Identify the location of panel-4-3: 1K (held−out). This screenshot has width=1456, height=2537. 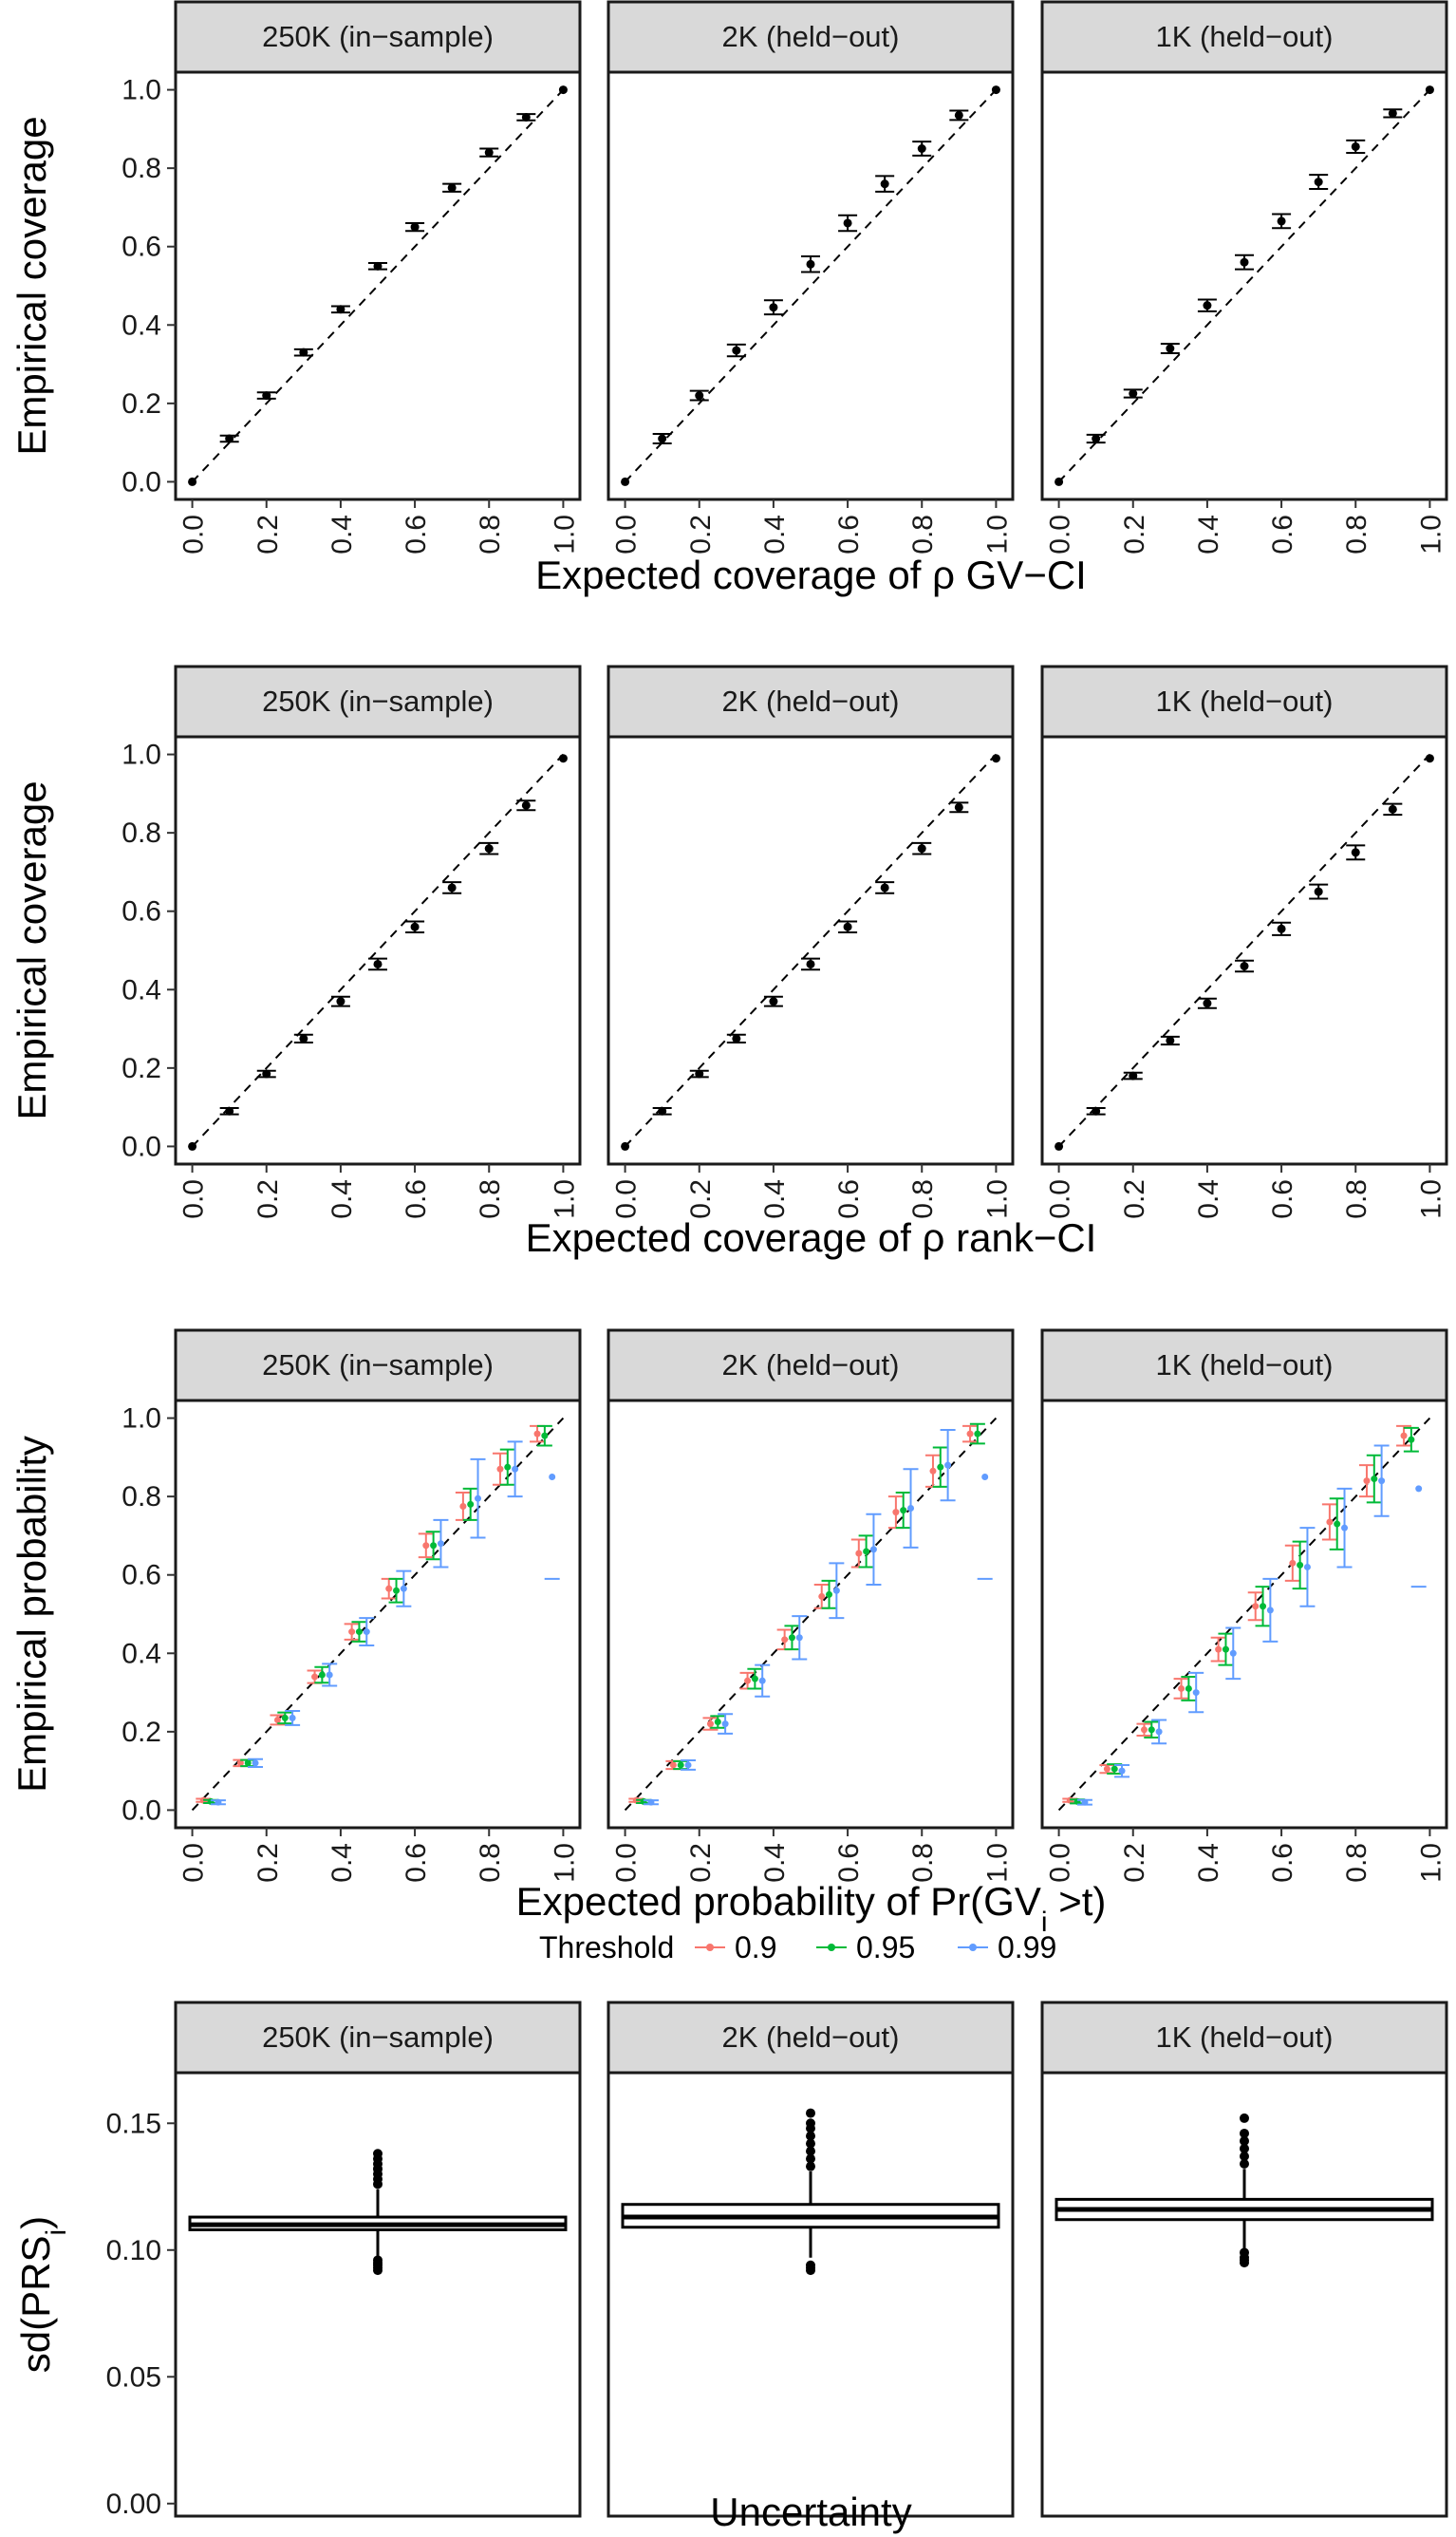
(1244, 2259).